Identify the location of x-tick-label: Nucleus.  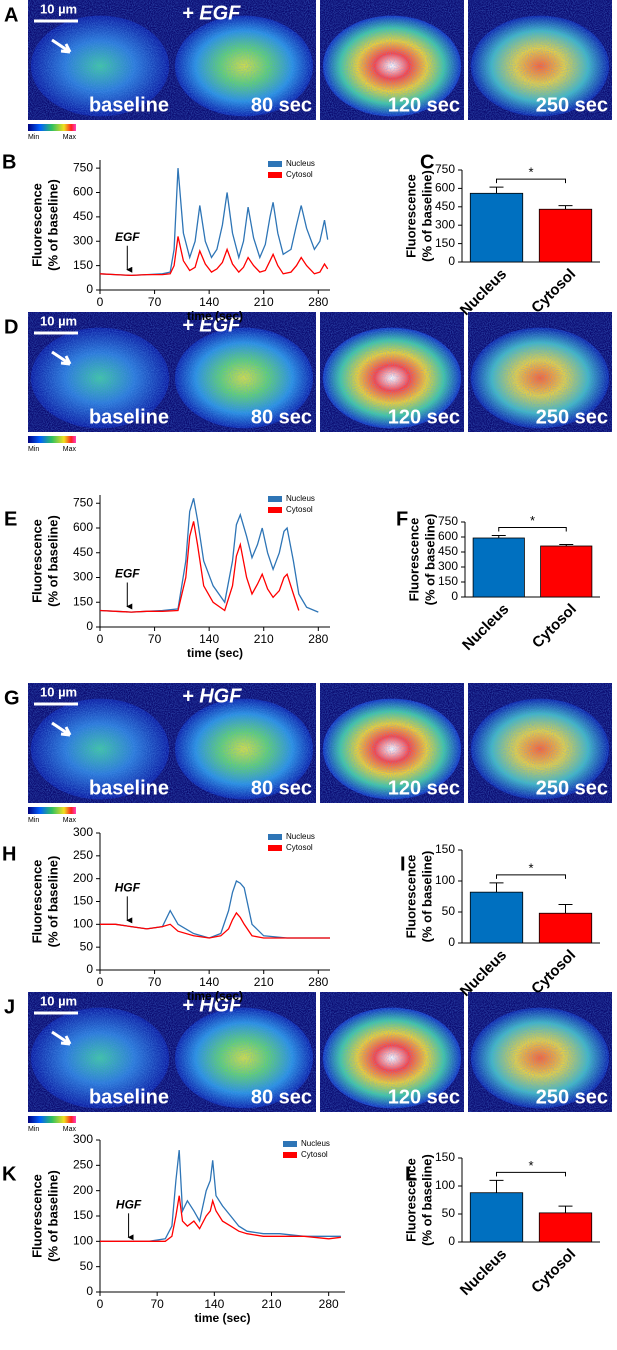
(485, 627).